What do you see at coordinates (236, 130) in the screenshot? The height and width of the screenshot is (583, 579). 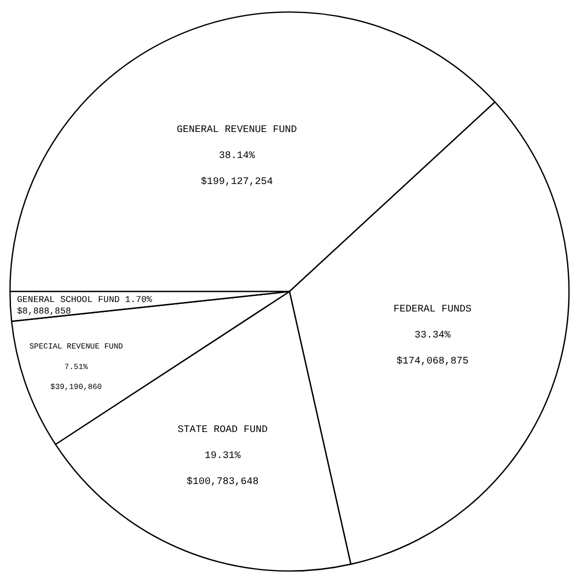 I see `slice-label: GENERAL REVENUE FUND` at bounding box center [236, 130].